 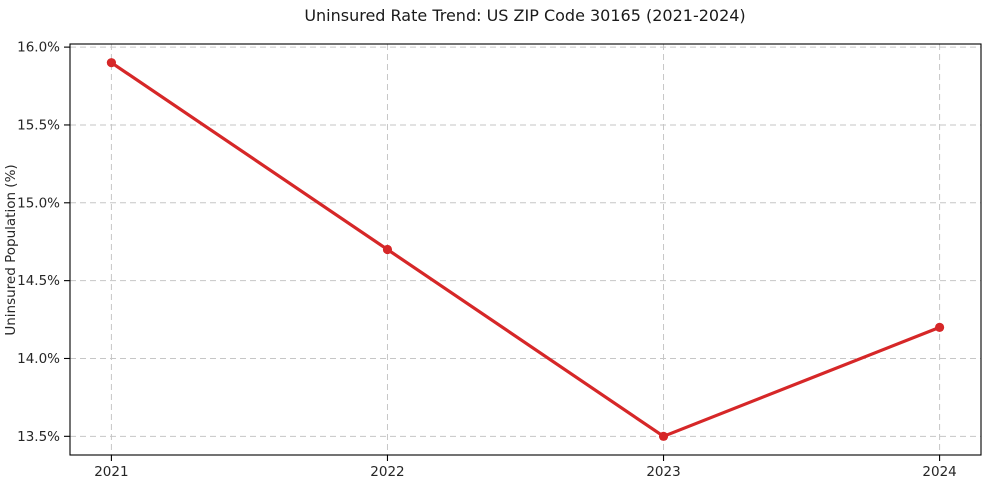 What do you see at coordinates (387, 472) in the screenshot?
I see `x-tick-label: 2022` at bounding box center [387, 472].